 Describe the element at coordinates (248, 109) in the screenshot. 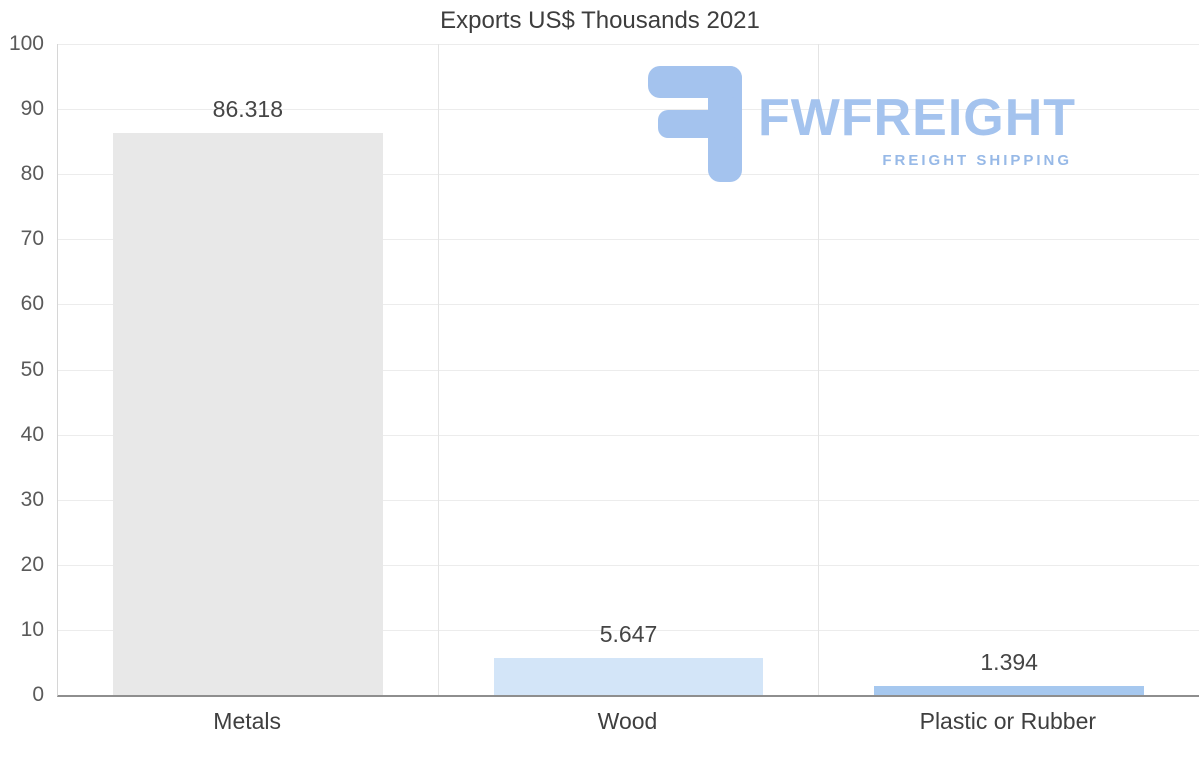

I see `bar-value-metals: 86.318` at that location.